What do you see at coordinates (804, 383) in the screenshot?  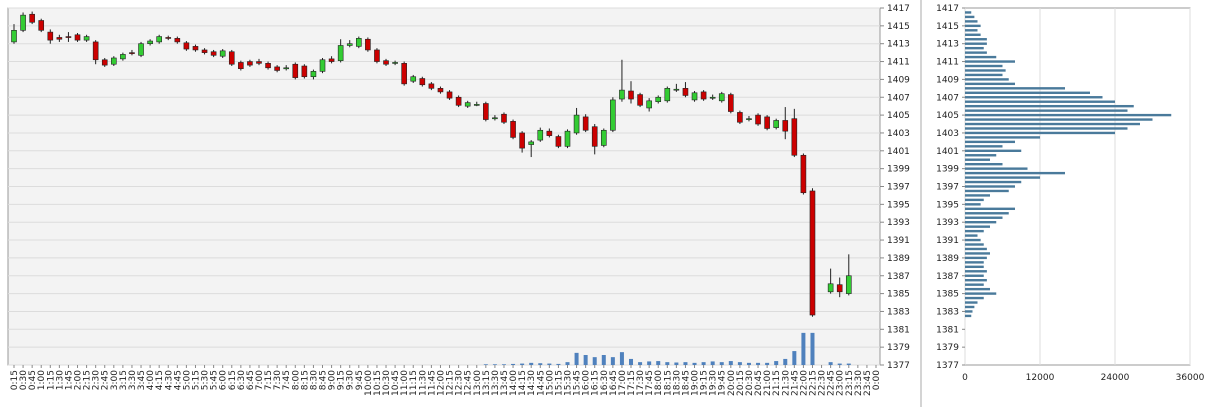 I see `x-tick-label: 22:00` at bounding box center [804, 383].